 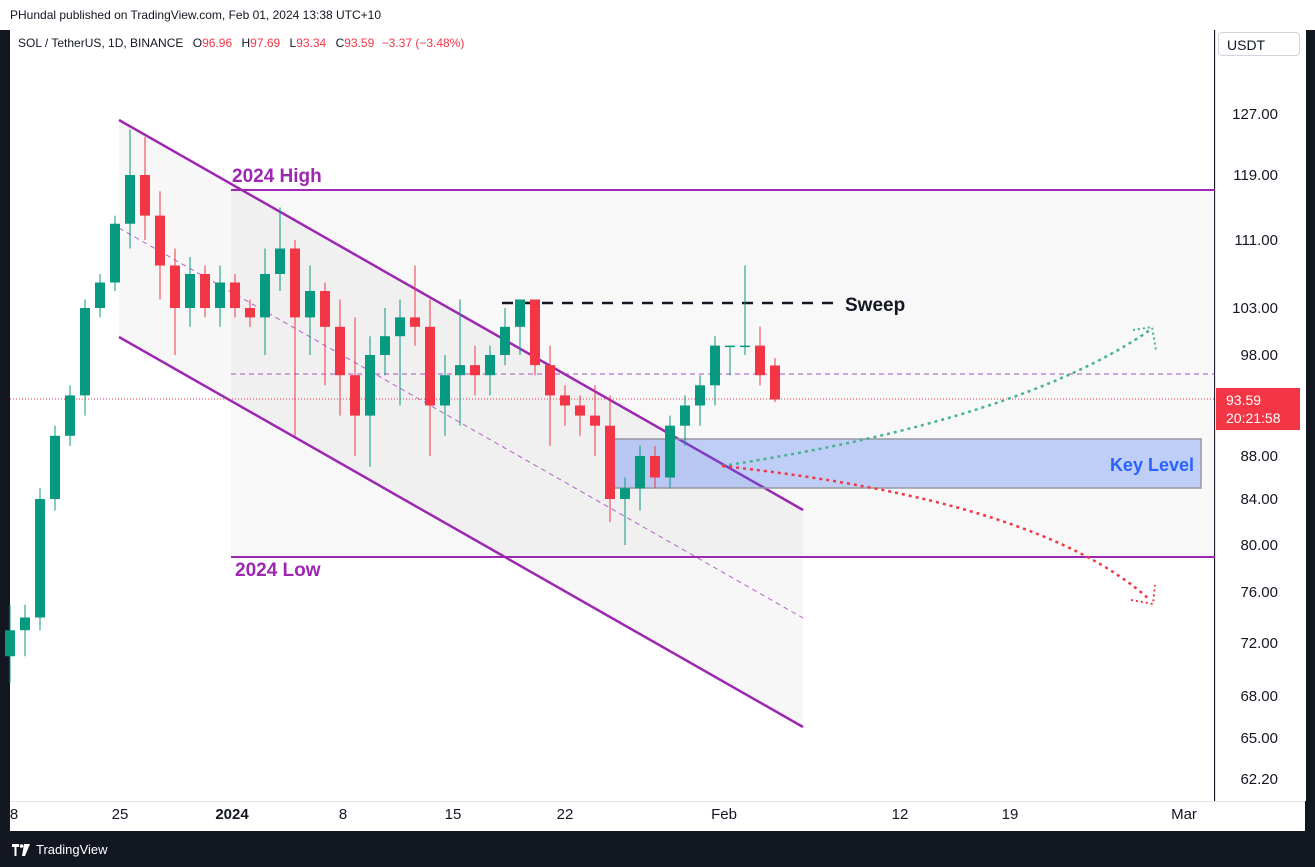 I want to click on x-axis-ticks: 8 25 2024 8 15 22 Feb 12 19 Mar, so click(x=603, y=814).